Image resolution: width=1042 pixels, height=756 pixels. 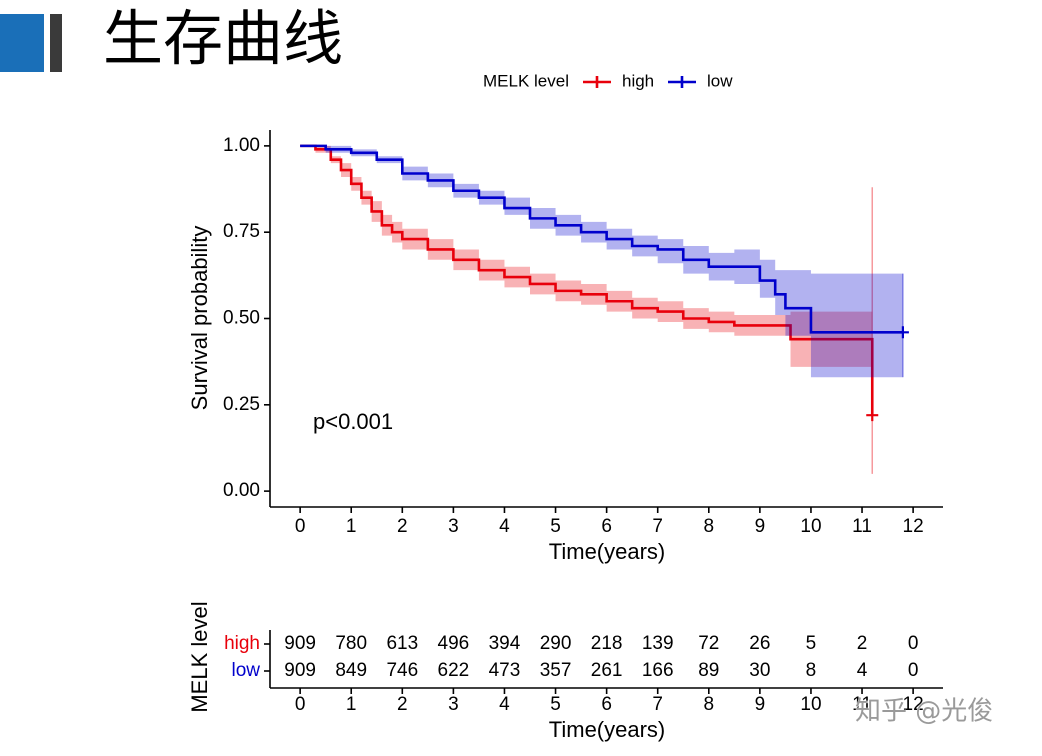 What do you see at coordinates (720, 80) in the screenshot?
I see `legend-label: low` at bounding box center [720, 80].